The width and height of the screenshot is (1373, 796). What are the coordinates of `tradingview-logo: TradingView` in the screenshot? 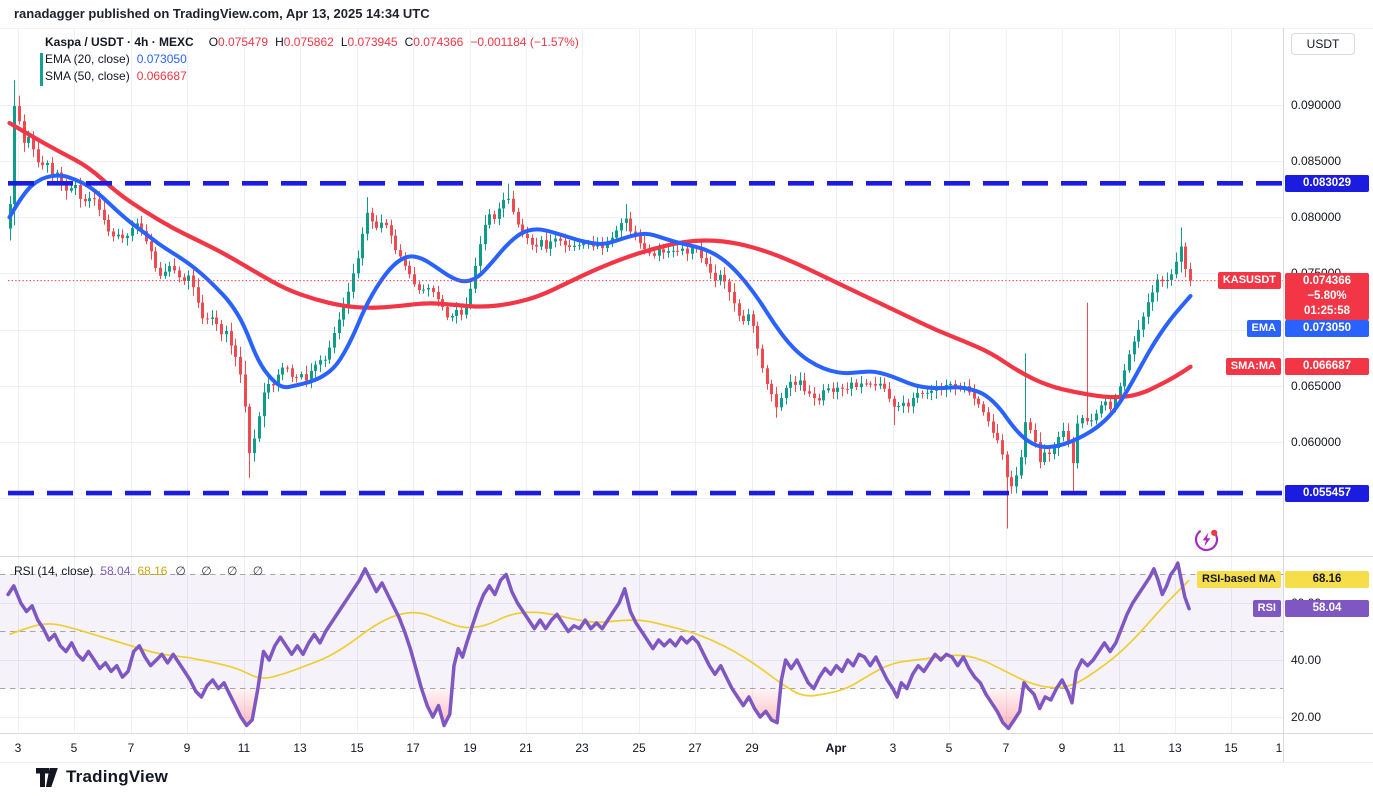 It's located at (102, 777).